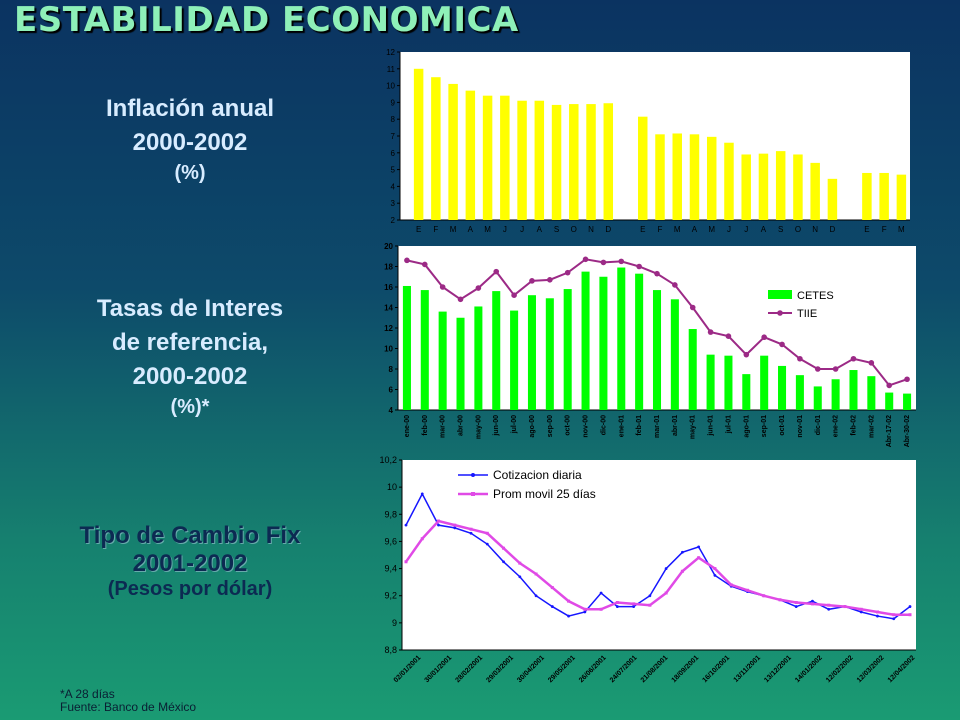 The height and width of the screenshot is (720, 960). I want to click on x-tick-label: abr-00, so click(461, 425).